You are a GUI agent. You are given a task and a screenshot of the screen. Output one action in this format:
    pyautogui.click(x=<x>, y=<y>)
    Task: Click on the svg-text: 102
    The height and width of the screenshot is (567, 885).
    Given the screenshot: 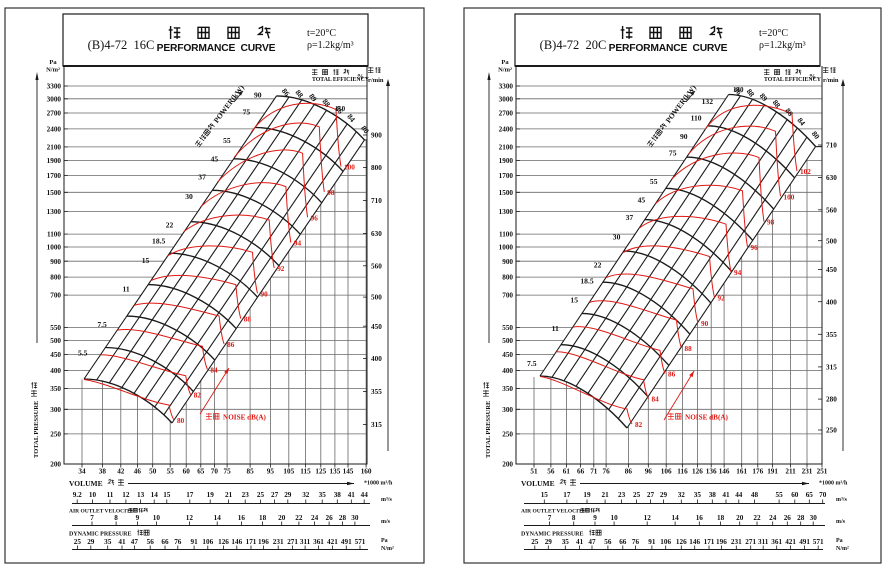 What is the action you would take?
    pyautogui.click(x=805, y=172)
    